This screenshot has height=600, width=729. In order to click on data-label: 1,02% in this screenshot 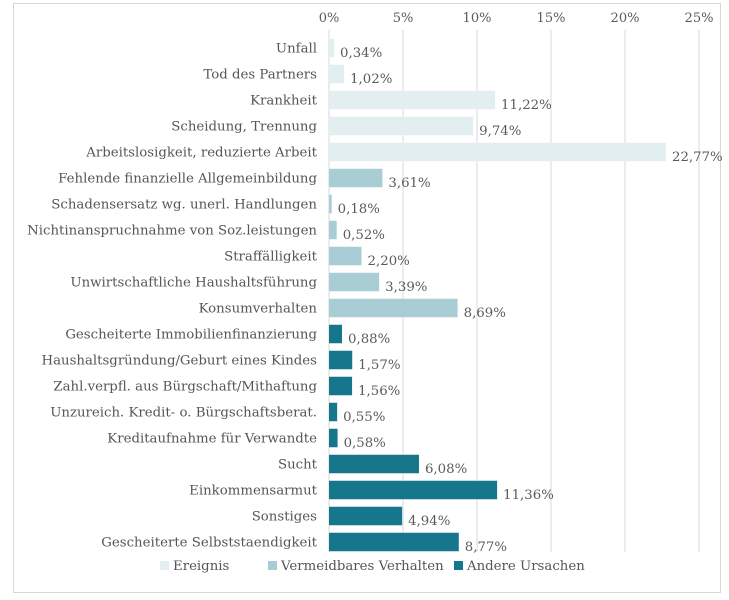, I will do `click(371, 79)`.